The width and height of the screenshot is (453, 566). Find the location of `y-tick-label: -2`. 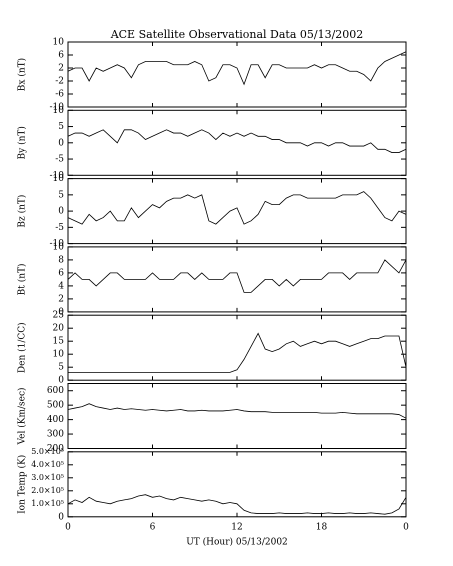

y-tick-label: -2 is located at coordinates (59, 82).